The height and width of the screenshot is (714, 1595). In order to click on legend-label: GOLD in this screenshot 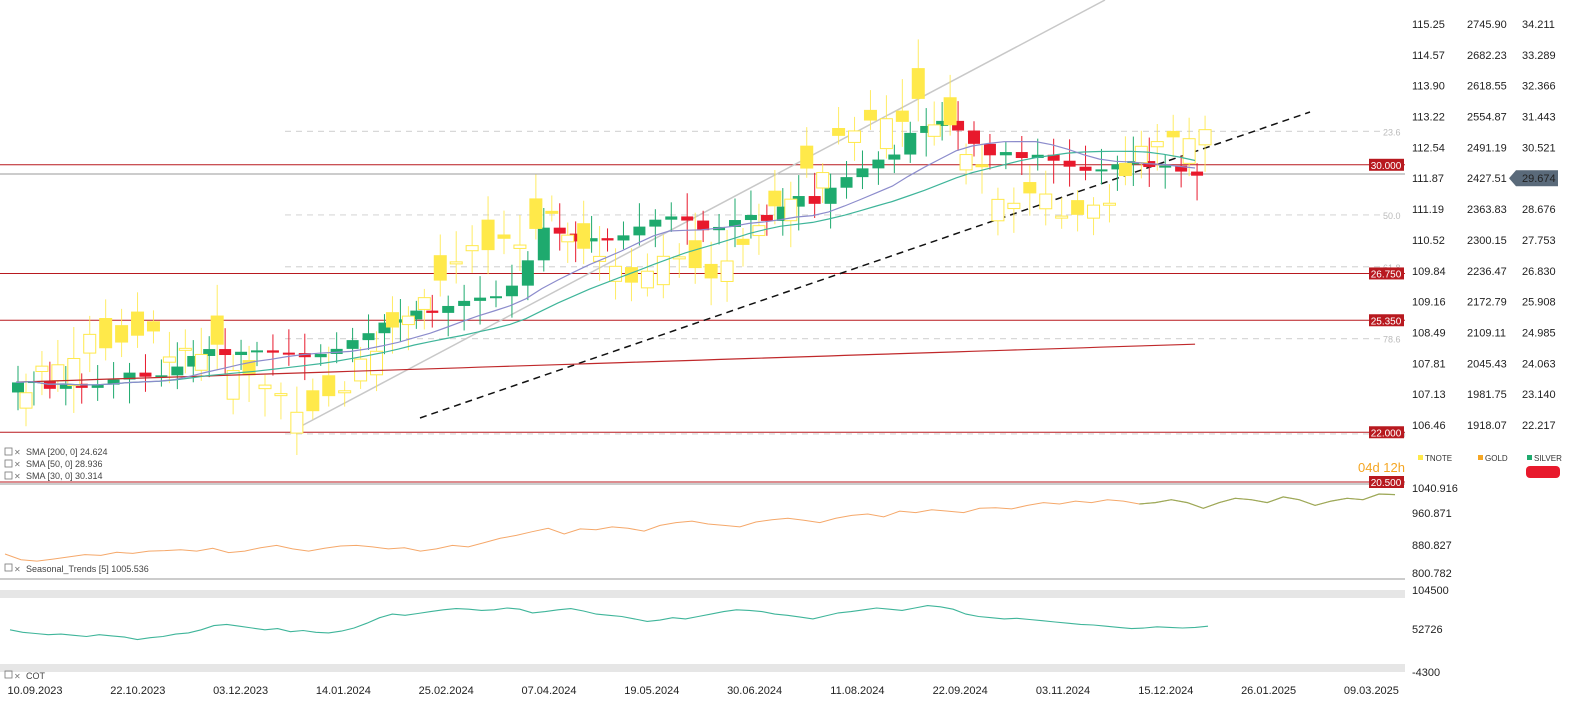, I will do `click(1496, 458)`.